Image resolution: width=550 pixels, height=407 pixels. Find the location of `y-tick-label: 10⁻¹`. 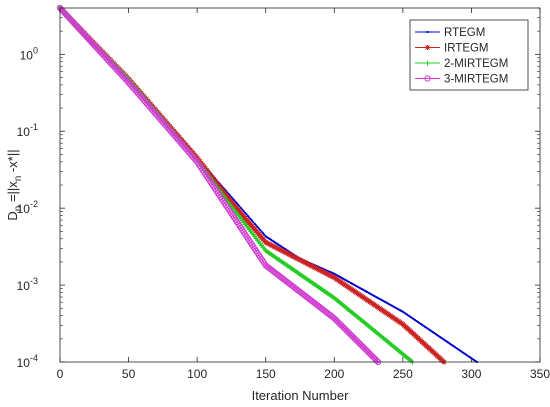

y-tick-label: 10⁻¹ is located at coordinates (27, 130).